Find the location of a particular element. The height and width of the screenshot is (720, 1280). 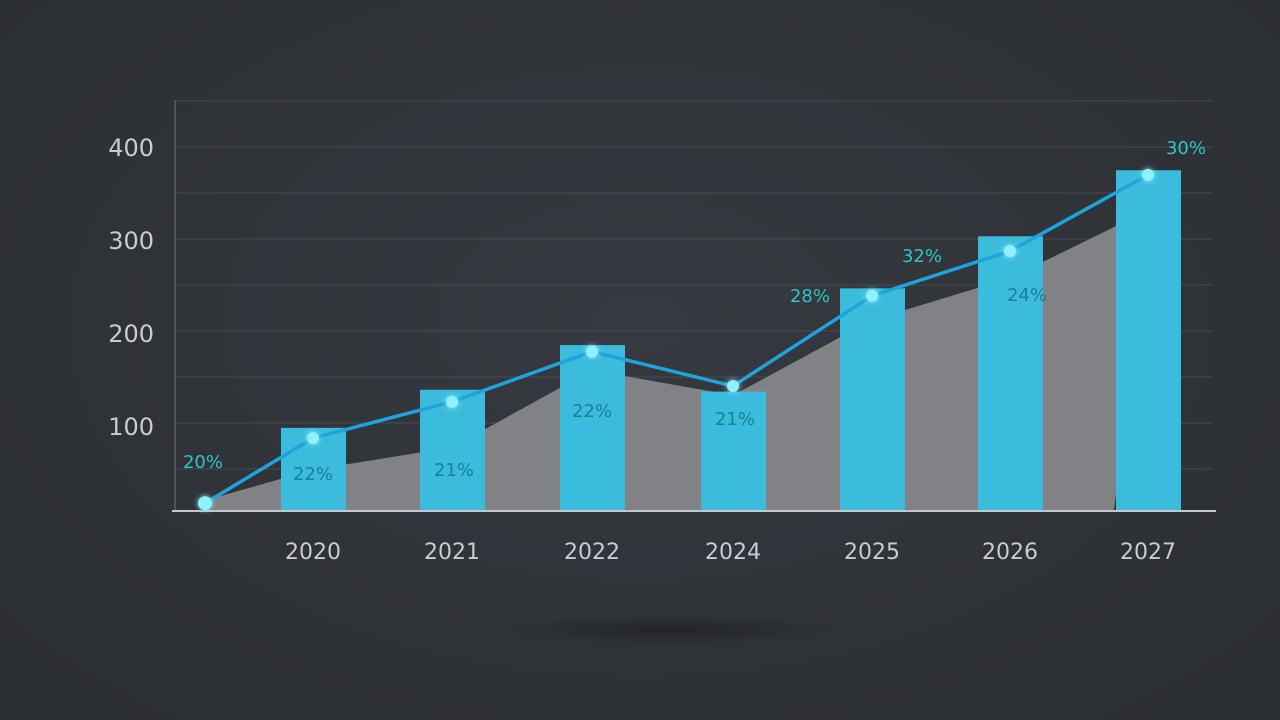

data-label: 28% is located at coordinates (810, 296).